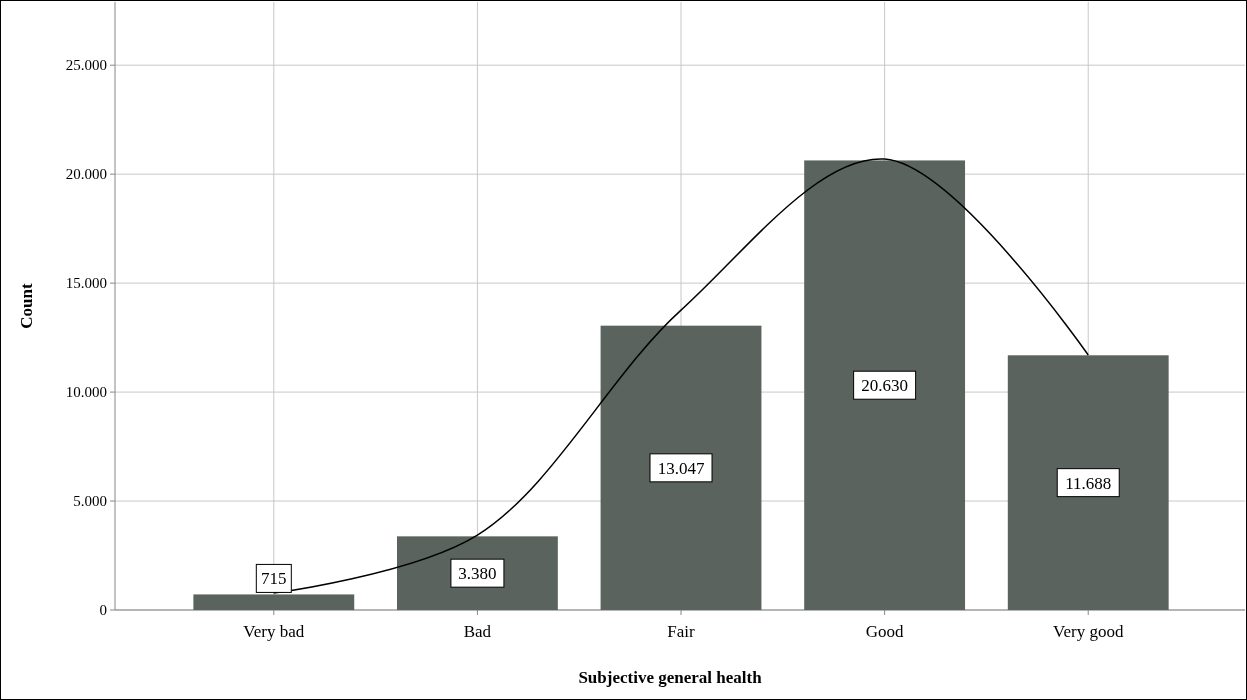 Image resolution: width=1247 pixels, height=700 pixels. I want to click on data-label: 11.688, so click(1088, 483).